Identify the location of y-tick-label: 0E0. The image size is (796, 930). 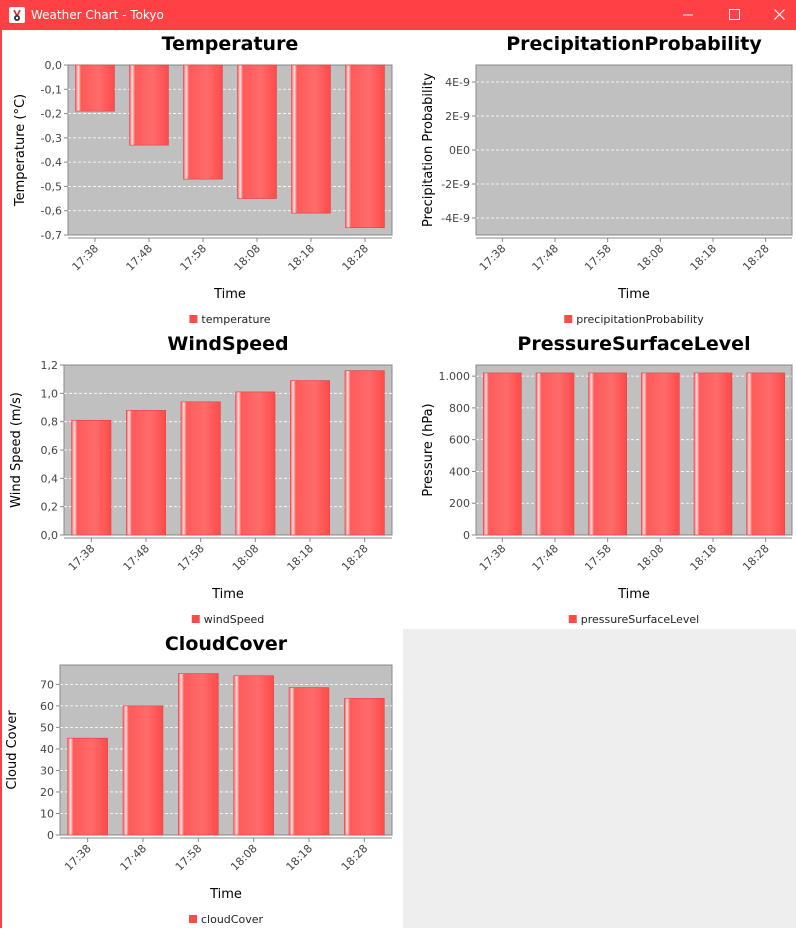
(459, 150).